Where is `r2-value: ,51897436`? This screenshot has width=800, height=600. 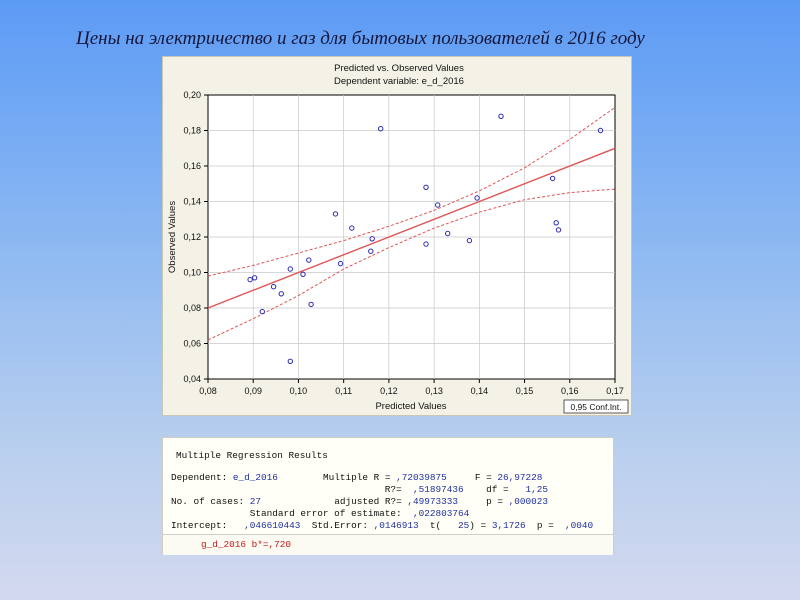 r2-value: ,51897436 is located at coordinates (438, 489).